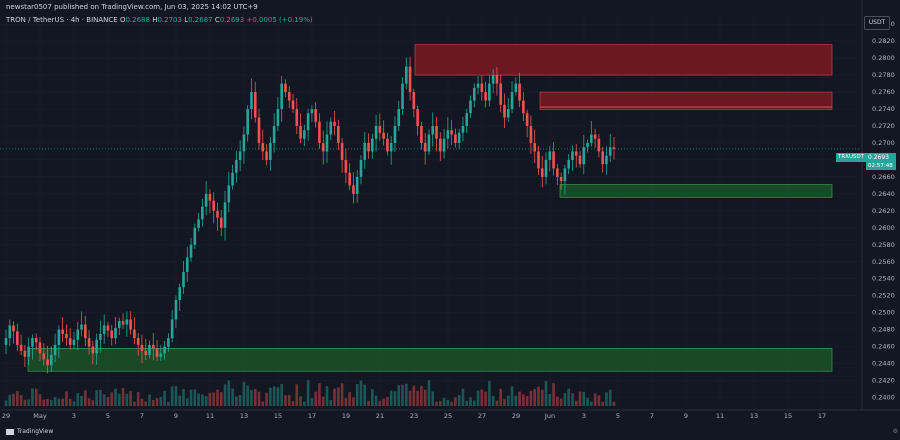 The width and height of the screenshot is (900, 440). Describe the element at coordinates (62, 20) in the screenshot. I see `symbol-name: TRON / TetherUS · 4h · BINANCE` at that location.